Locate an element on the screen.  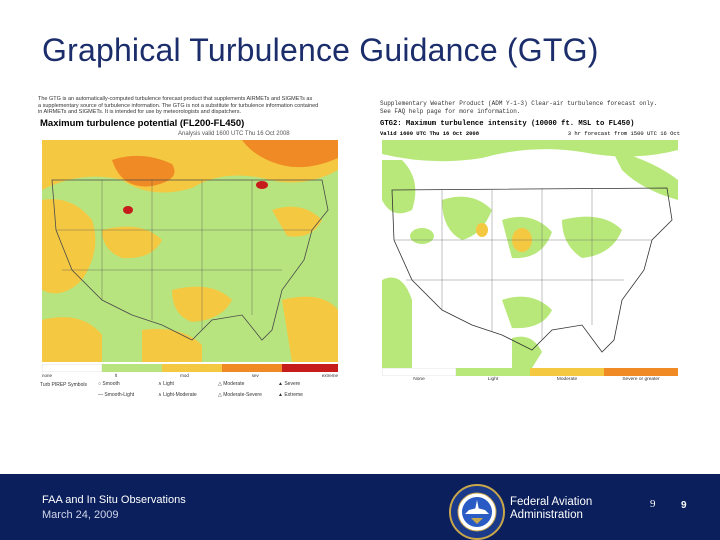
slide-title: Graphical Turbulence Guidance (GTG) is located at coordinates (320, 50).